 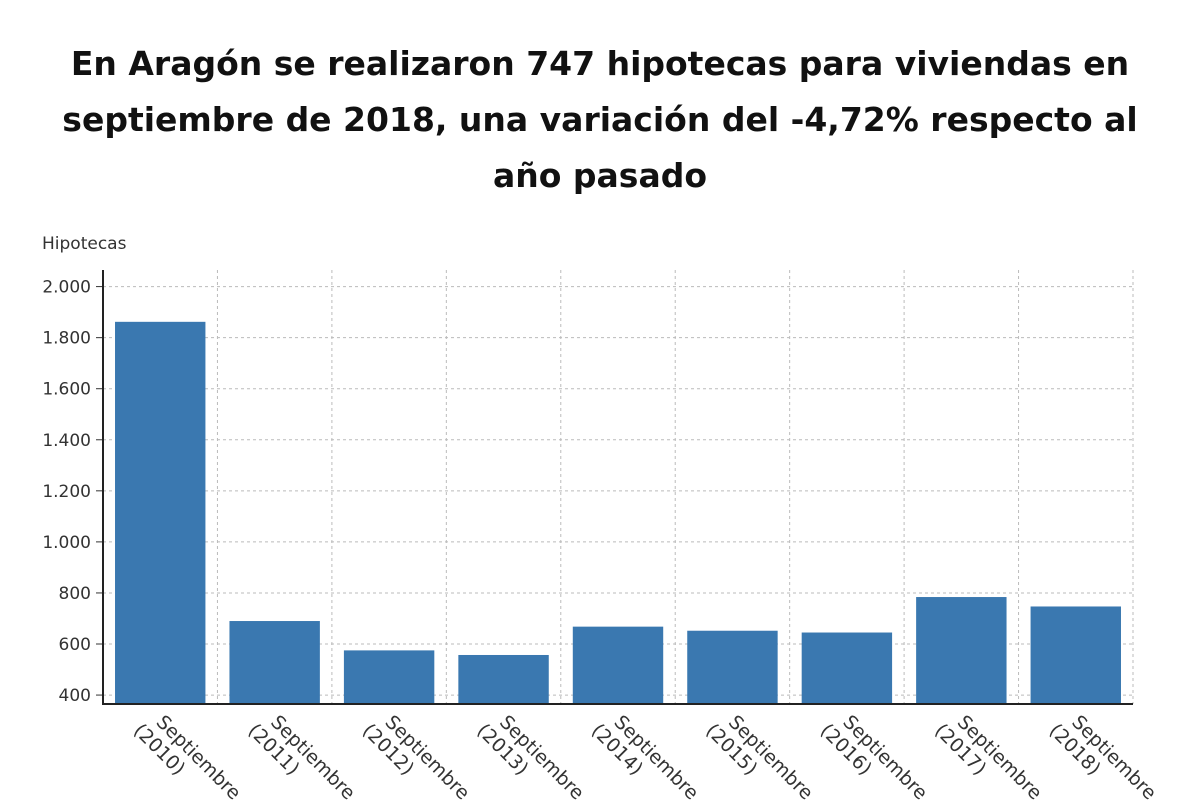 I want to click on x-tick-label: Septiembre(2011), so click(x=302, y=756).